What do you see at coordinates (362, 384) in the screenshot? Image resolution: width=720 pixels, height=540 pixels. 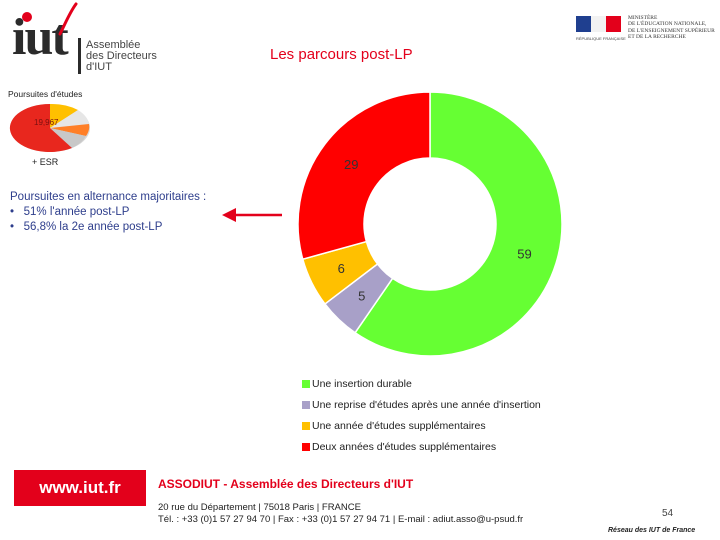 I see `legend-label: Une insertion durable` at bounding box center [362, 384].